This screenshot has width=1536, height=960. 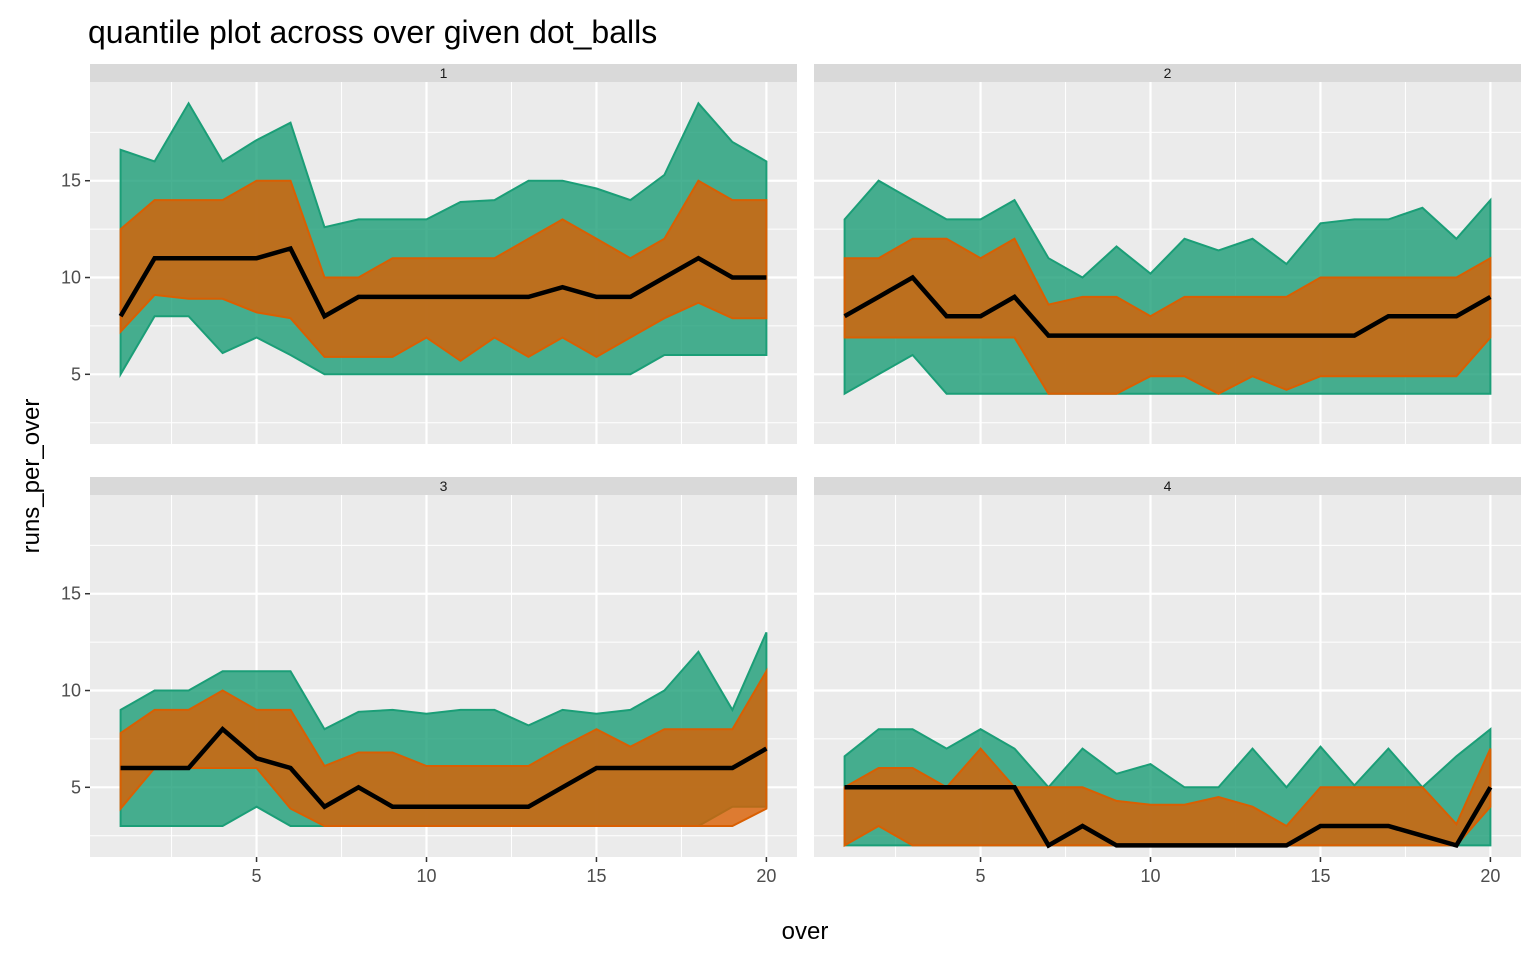 I want to click on facet-strip-label: 2, so click(x=1168, y=73).